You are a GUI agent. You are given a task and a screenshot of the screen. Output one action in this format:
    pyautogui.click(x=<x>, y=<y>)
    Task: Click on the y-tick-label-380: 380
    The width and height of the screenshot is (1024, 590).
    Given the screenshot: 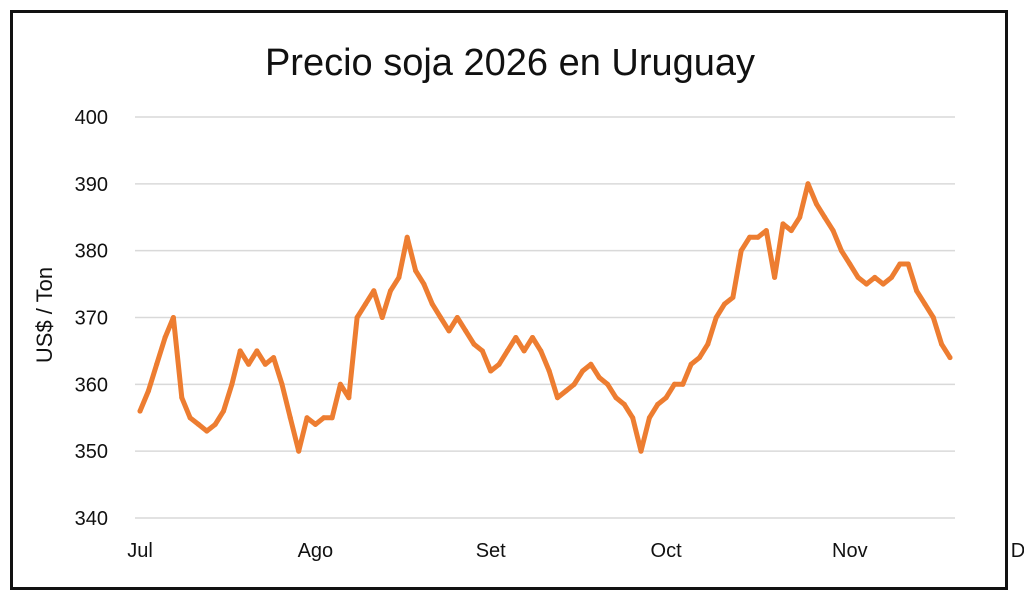 What is the action you would take?
    pyautogui.click(x=91, y=252)
    